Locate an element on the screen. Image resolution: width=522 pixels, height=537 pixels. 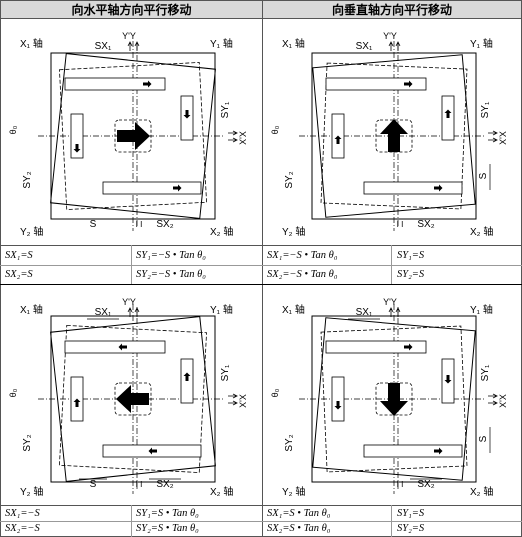
formula-row-divider-bottom is located at coordinates (261, 521).